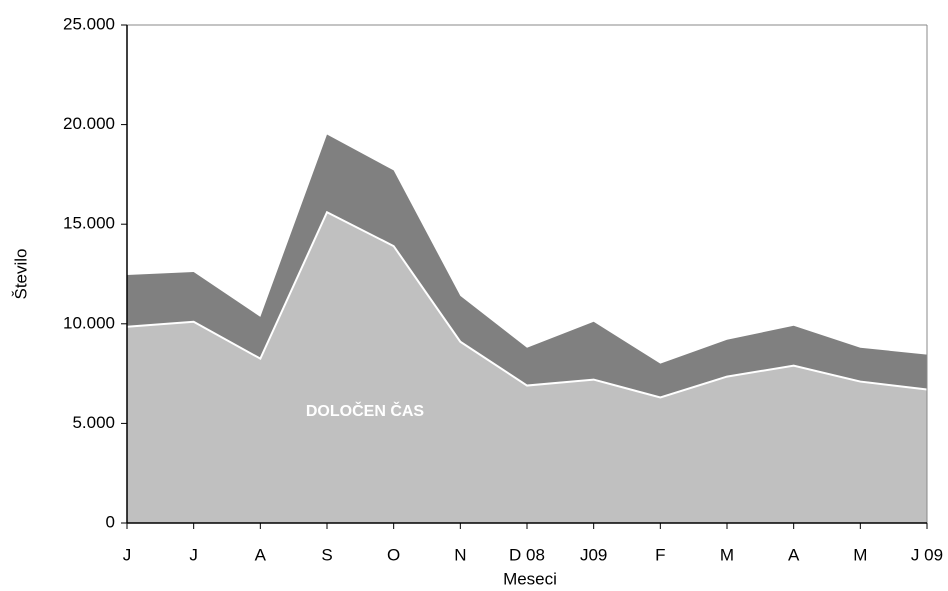 This screenshot has width=948, height=591. What do you see at coordinates (89, 23) in the screenshot?
I see `y-tick-label: 25.000` at bounding box center [89, 23].